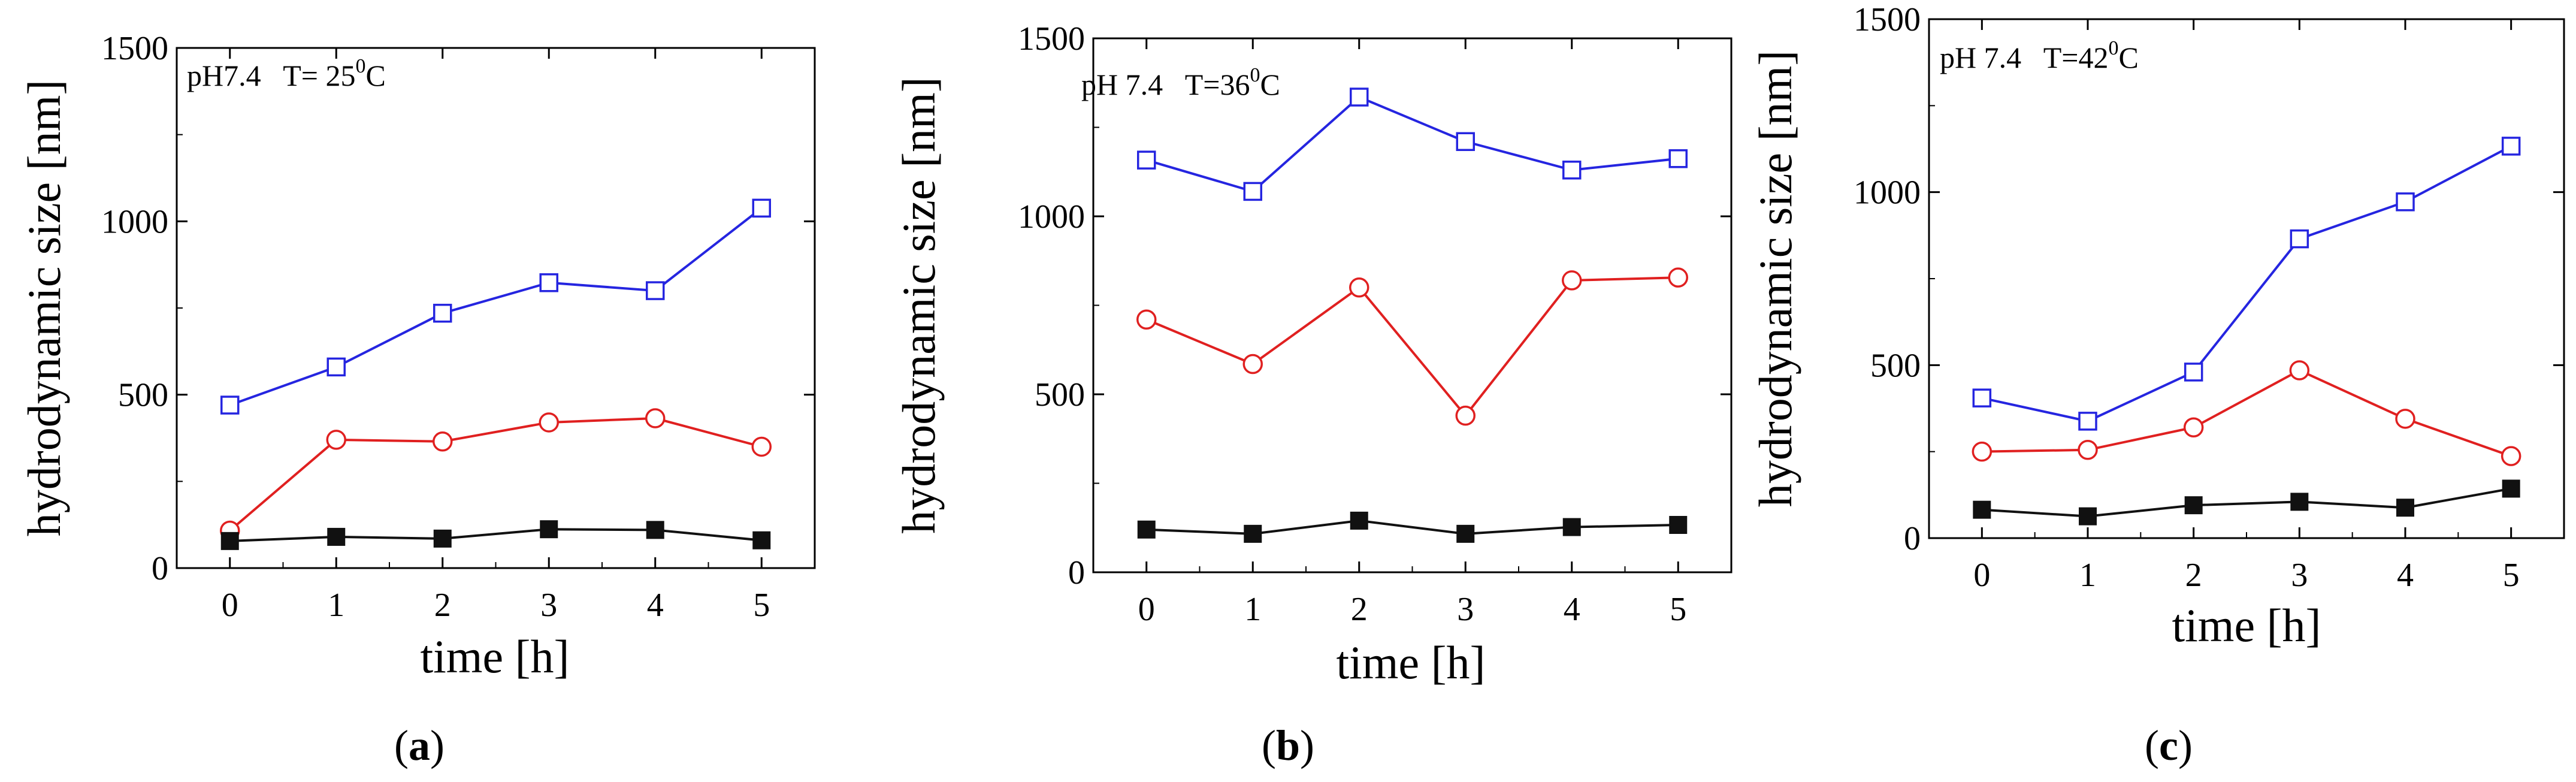 The image size is (2576, 782). I want to click on panel-caption: (c), so click(2169, 745).